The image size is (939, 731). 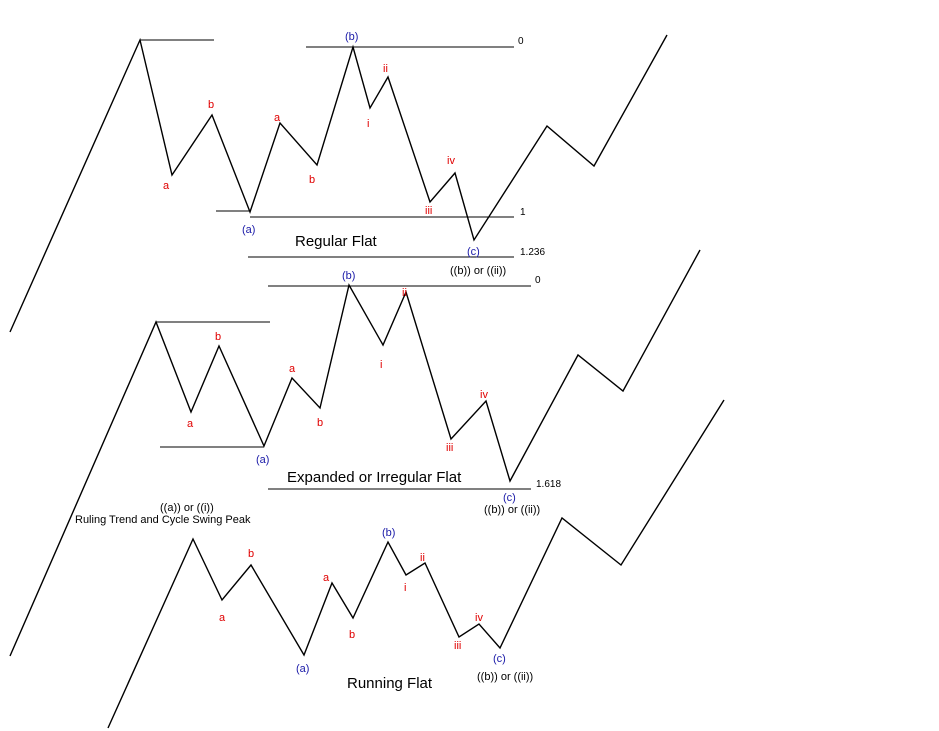 I want to click on regular-fib-one: 1, so click(x=523, y=212).